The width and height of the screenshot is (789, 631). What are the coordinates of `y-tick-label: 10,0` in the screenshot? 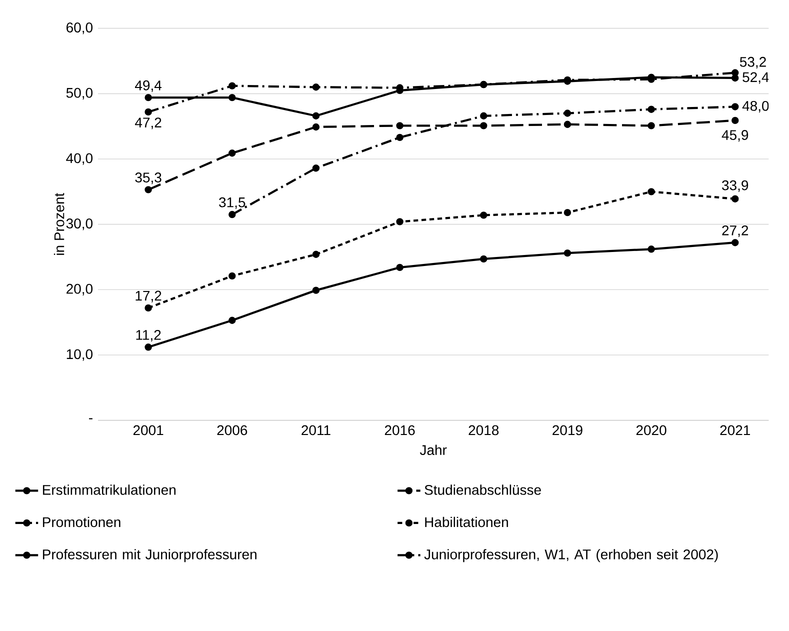 It's located at (79, 355).